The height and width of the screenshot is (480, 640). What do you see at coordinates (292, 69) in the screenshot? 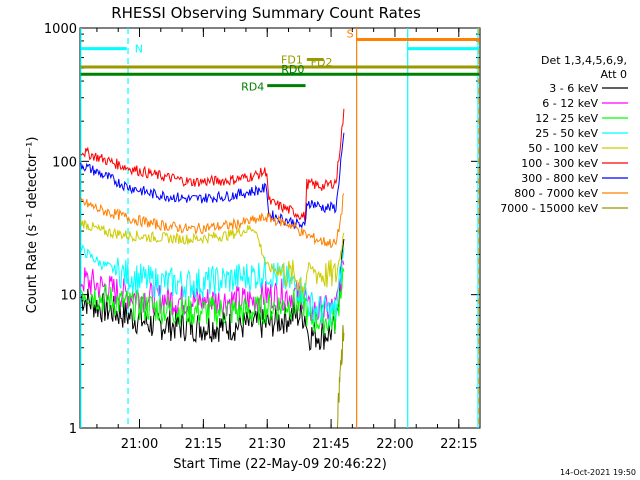
I see `annotation-label: RD0` at bounding box center [292, 69].